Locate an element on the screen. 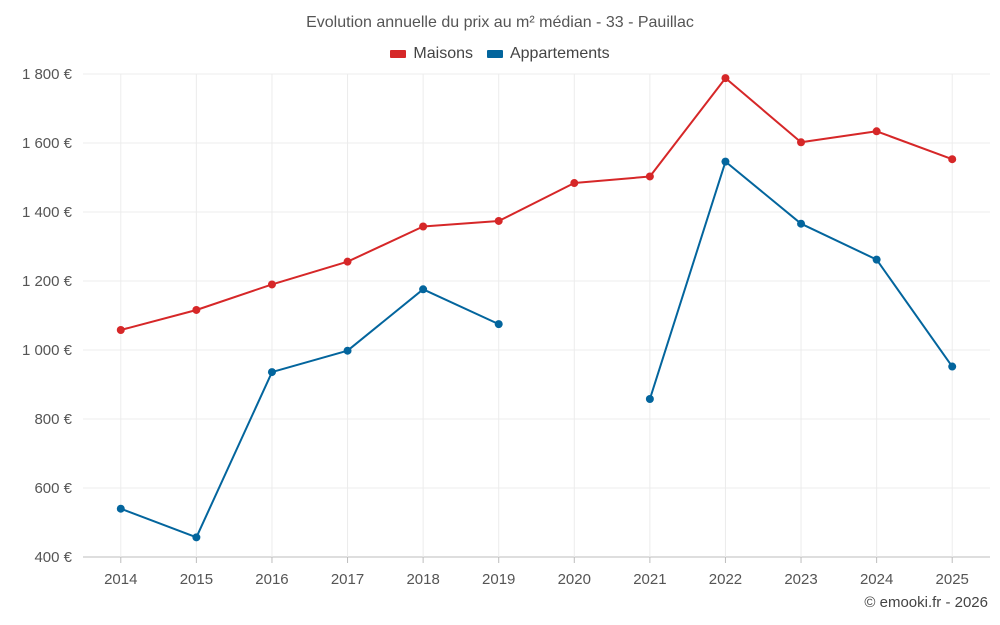  x-tick-label: 2023 is located at coordinates (800, 579).